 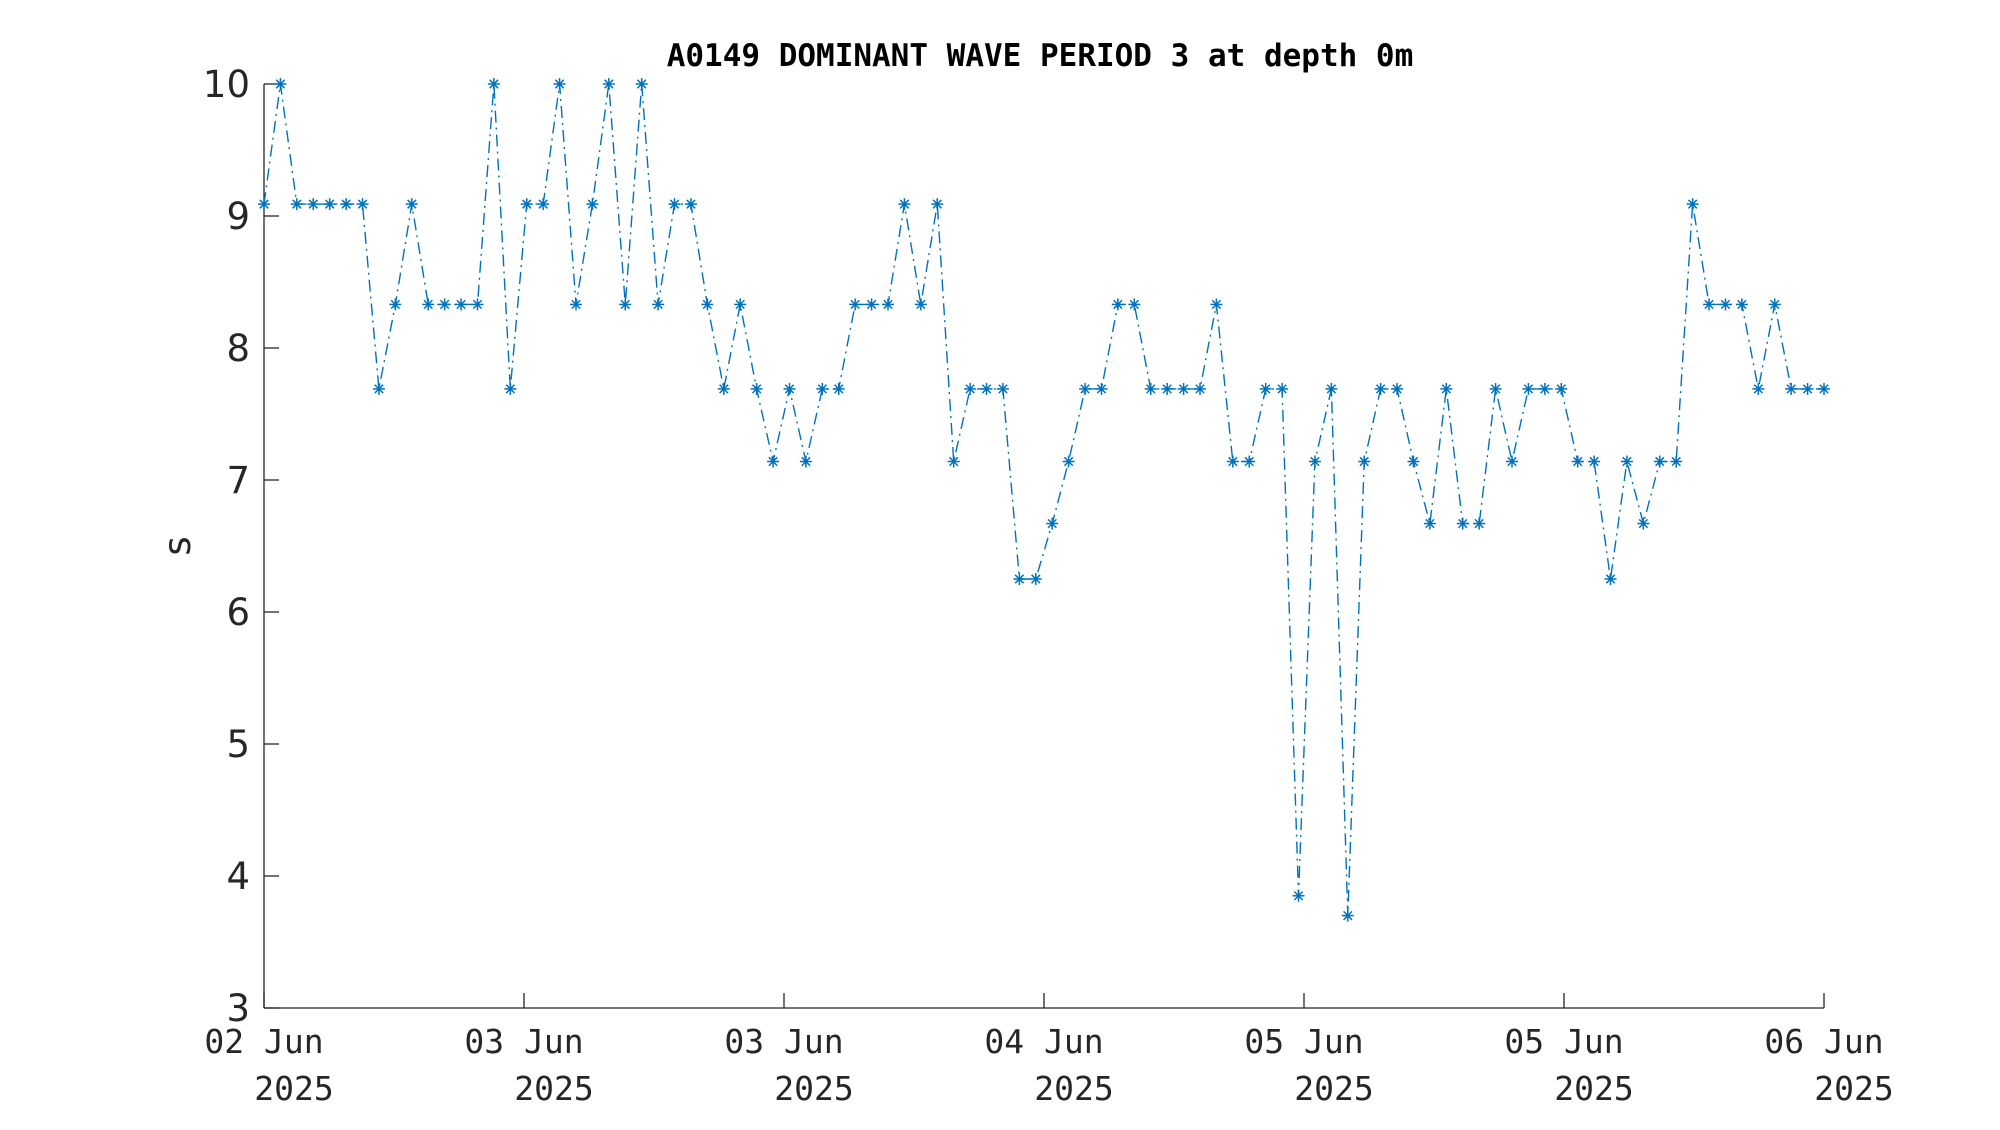 What do you see at coordinates (238, 1008) in the screenshot?
I see `y-tick-label: 3` at bounding box center [238, 1008].